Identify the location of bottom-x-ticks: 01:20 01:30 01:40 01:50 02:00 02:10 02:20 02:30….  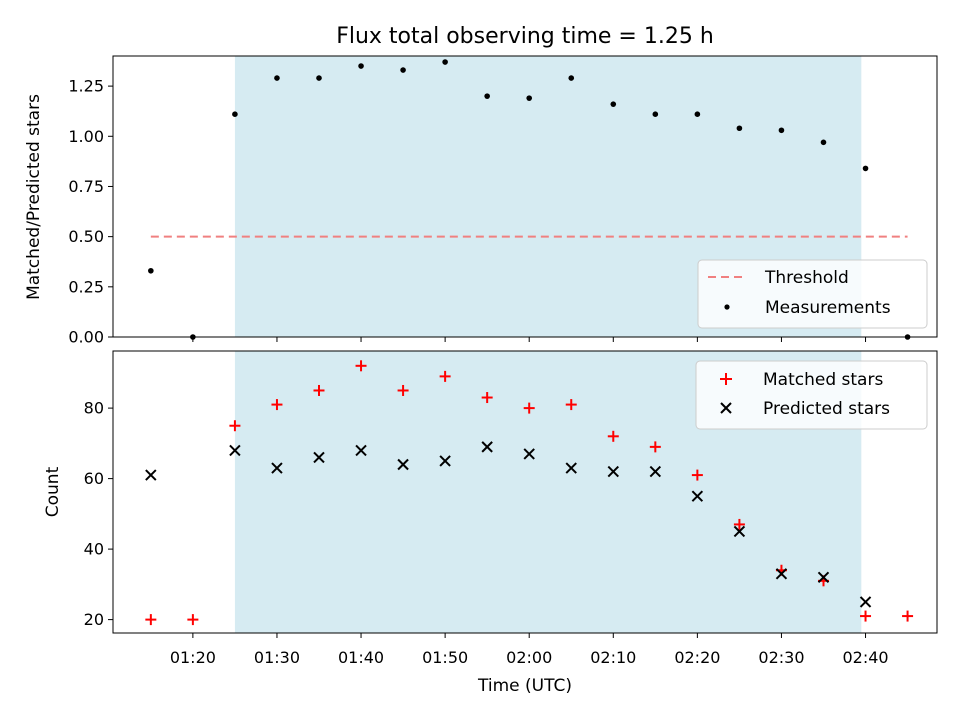
(529, 650).